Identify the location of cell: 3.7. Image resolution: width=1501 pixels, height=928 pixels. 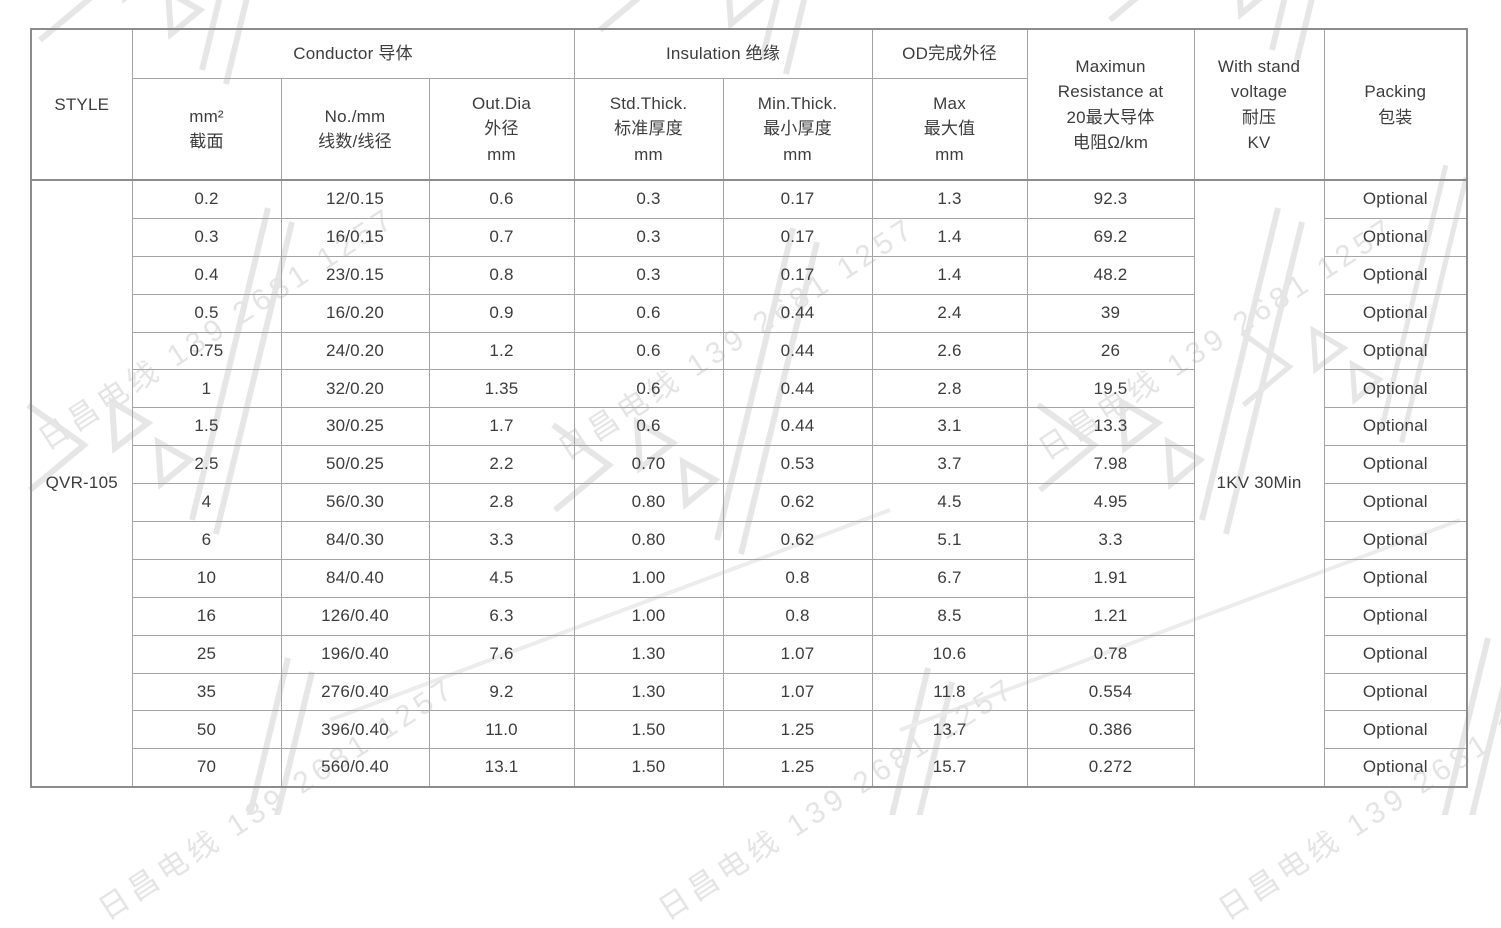
(949, 465).